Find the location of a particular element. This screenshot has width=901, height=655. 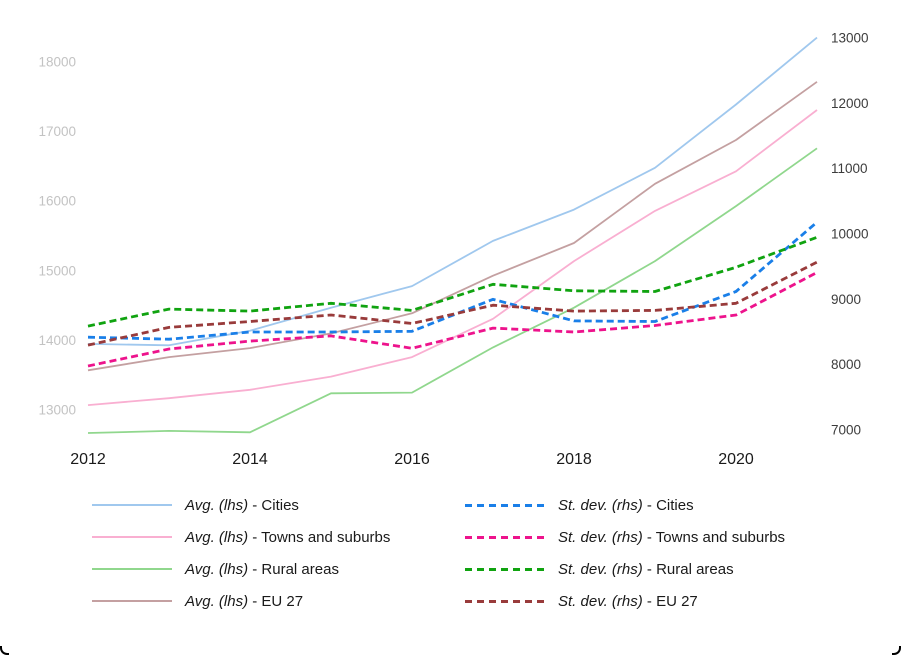

avg-rural-line-swatch is located at coordinates (132, 569).